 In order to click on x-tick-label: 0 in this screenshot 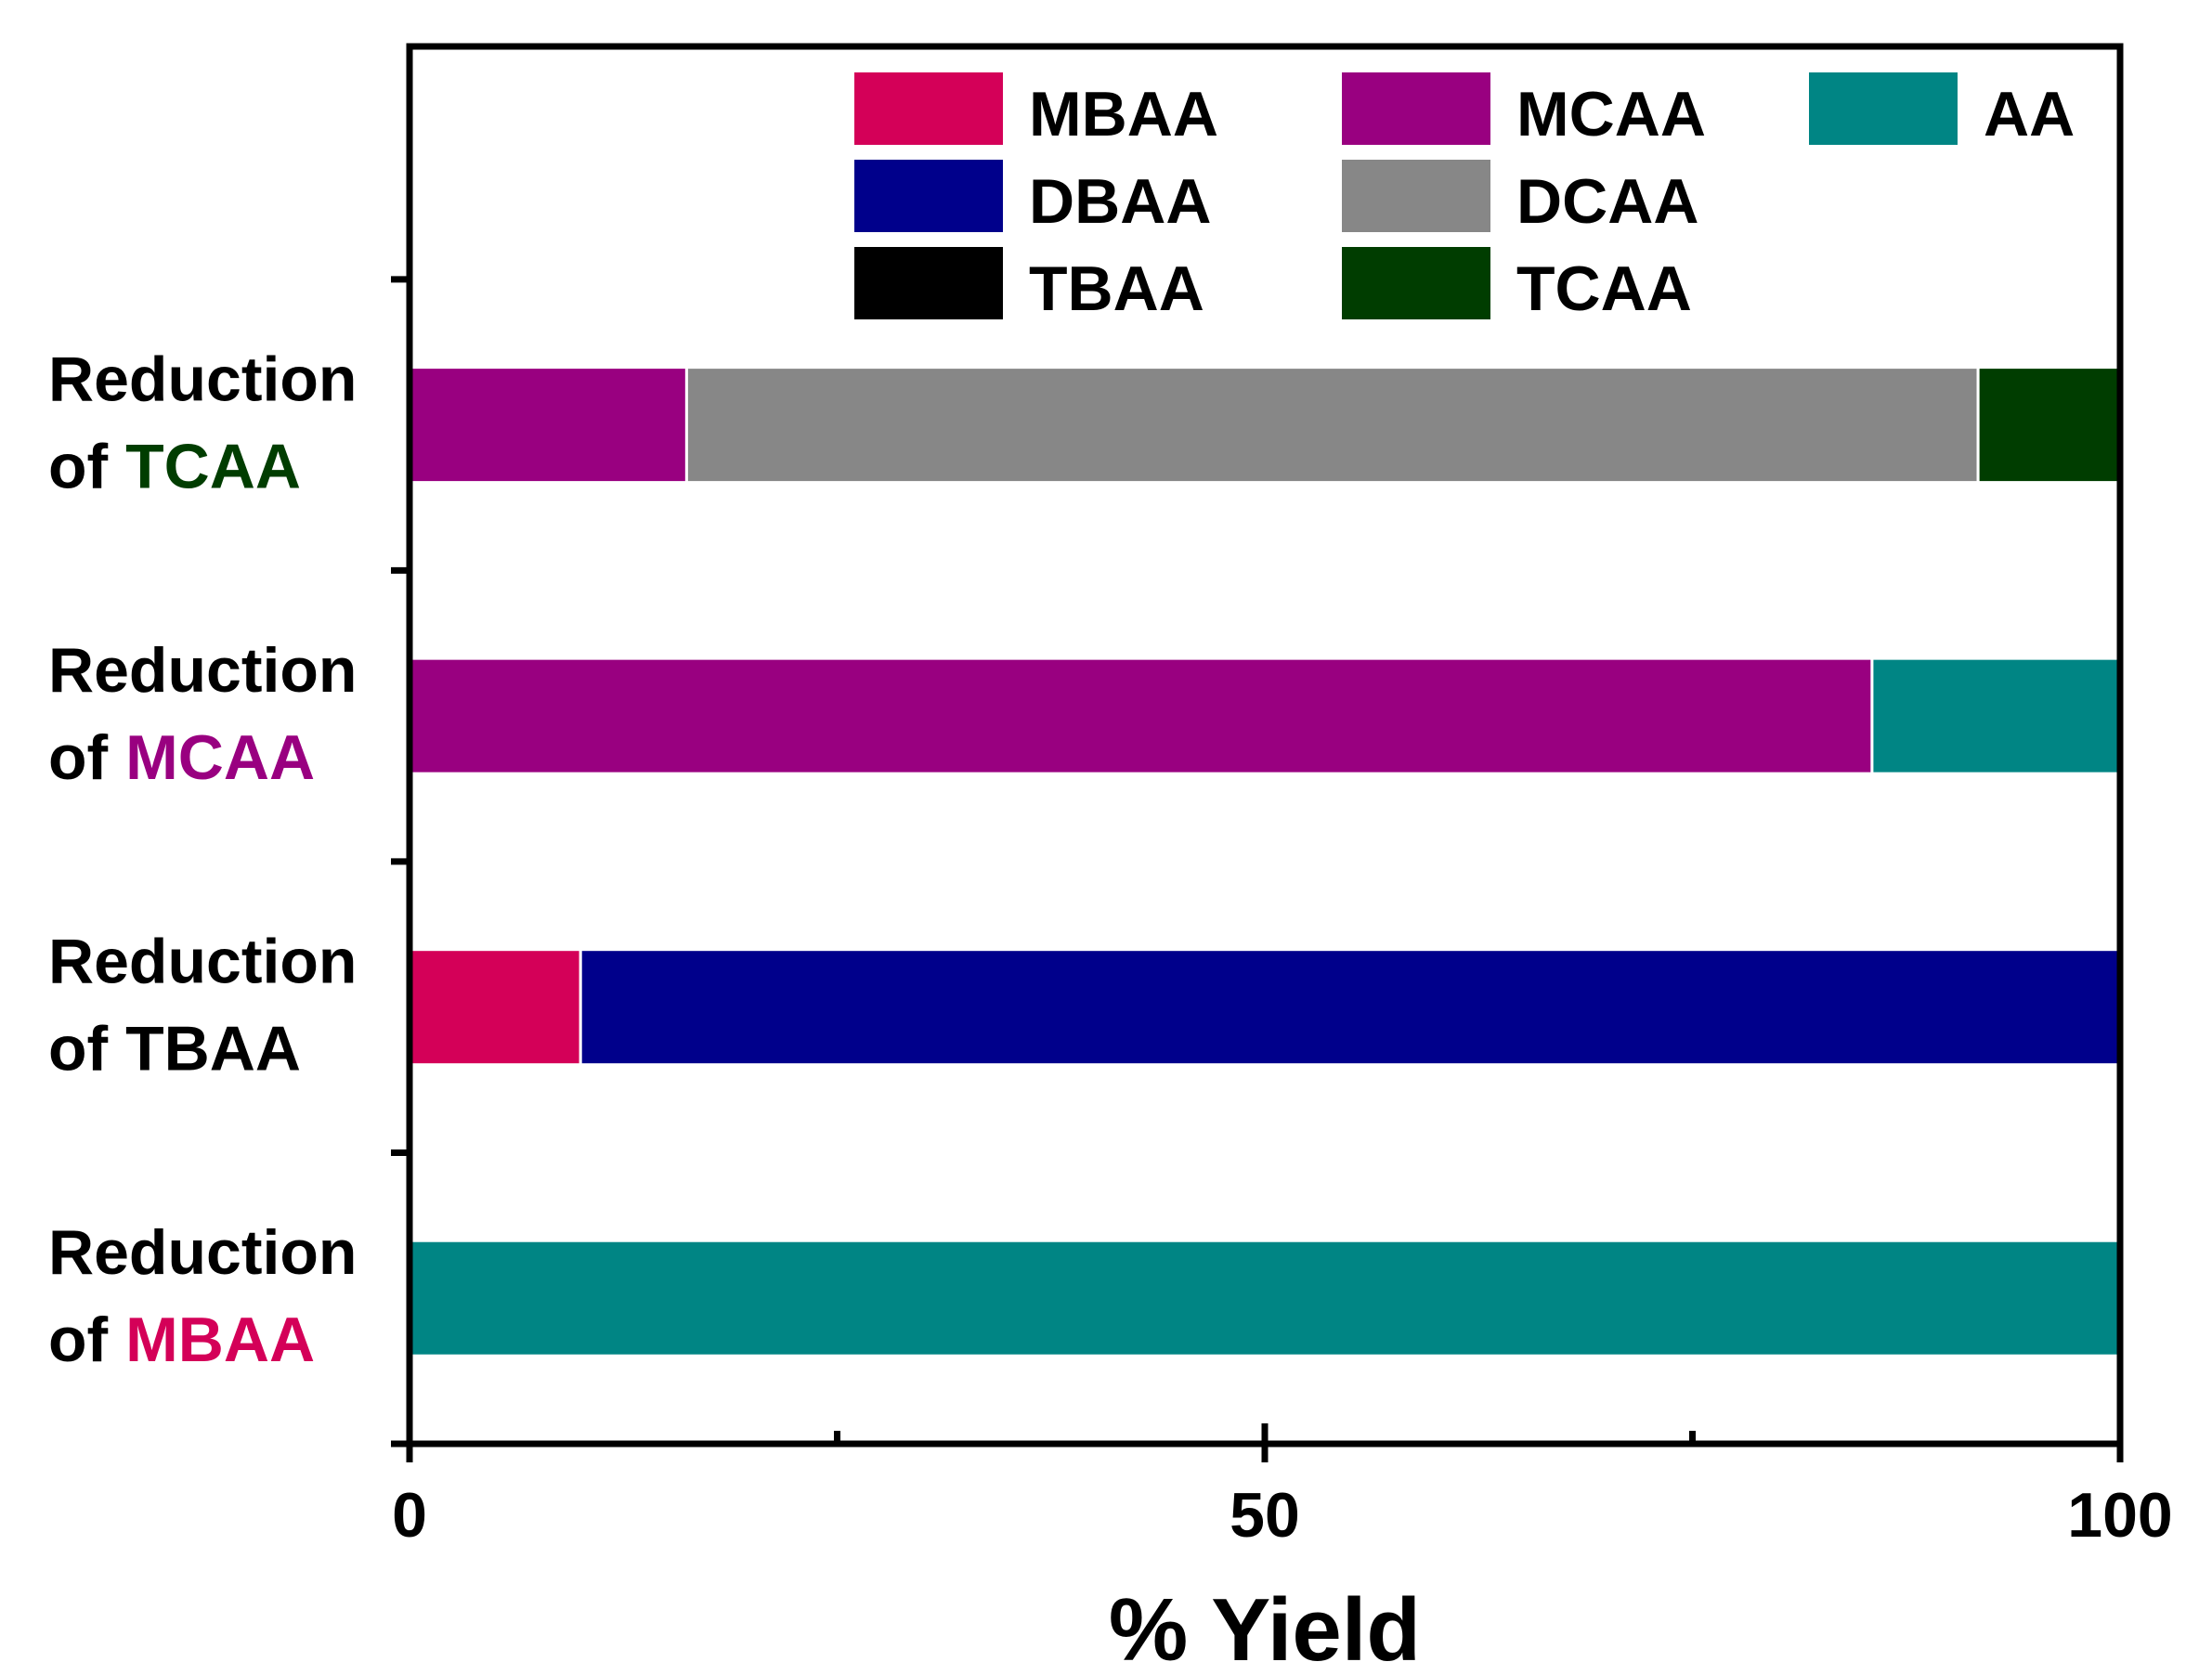, I will do `click(409, 1515)`.